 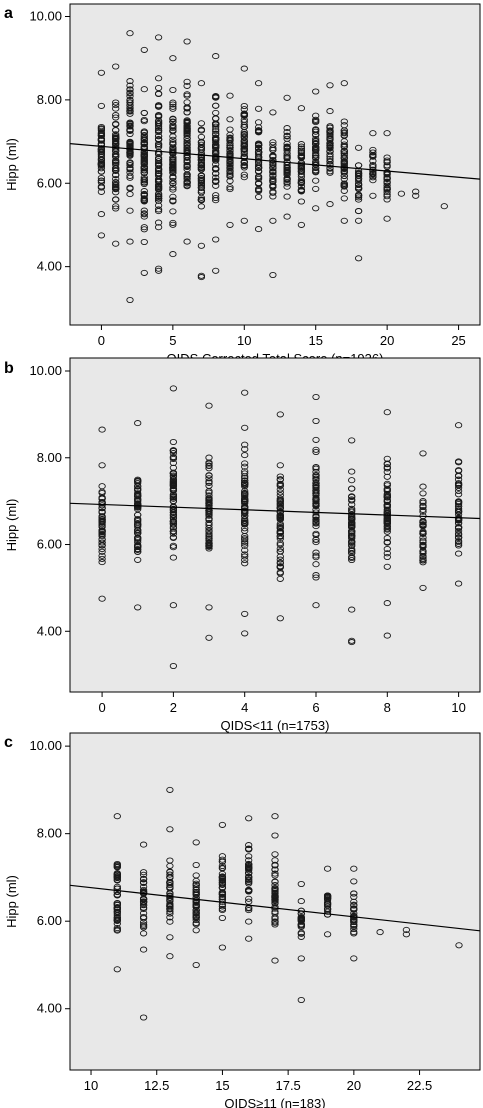 I want to click on x-tick-label: 8, so click(x=387, y=707).